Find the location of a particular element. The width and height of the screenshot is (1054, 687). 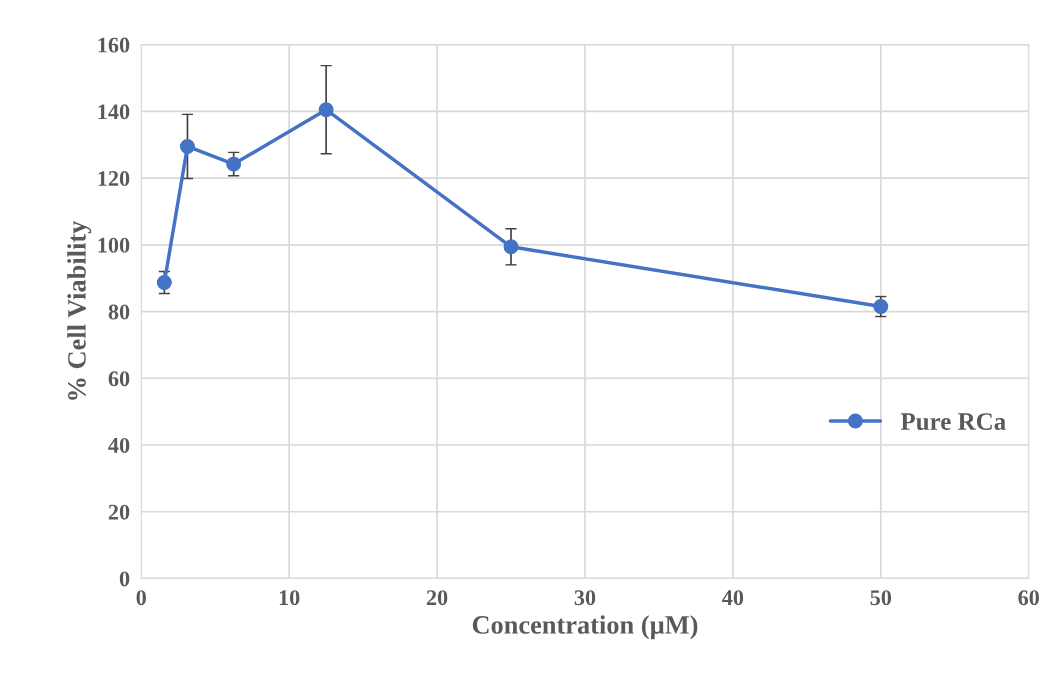

x-tick-label: 40 is located at coordinates (733, 598).